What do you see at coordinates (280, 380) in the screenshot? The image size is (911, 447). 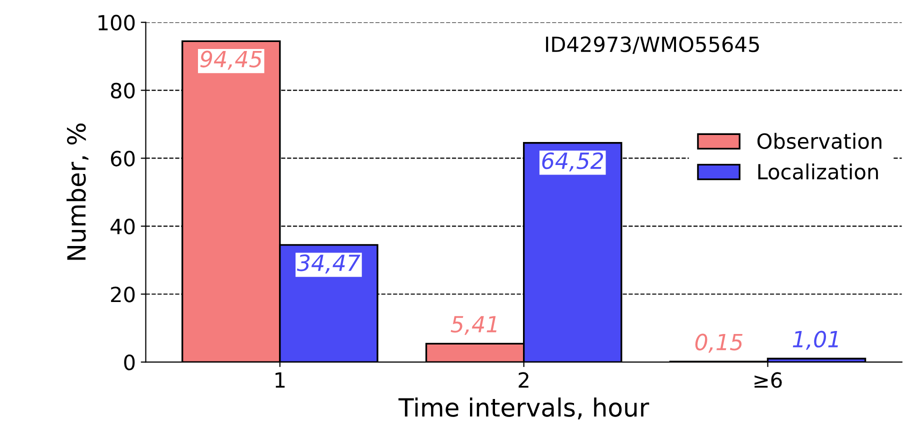 I see `x-tick-label: 1` at bounding box center [280, 380].